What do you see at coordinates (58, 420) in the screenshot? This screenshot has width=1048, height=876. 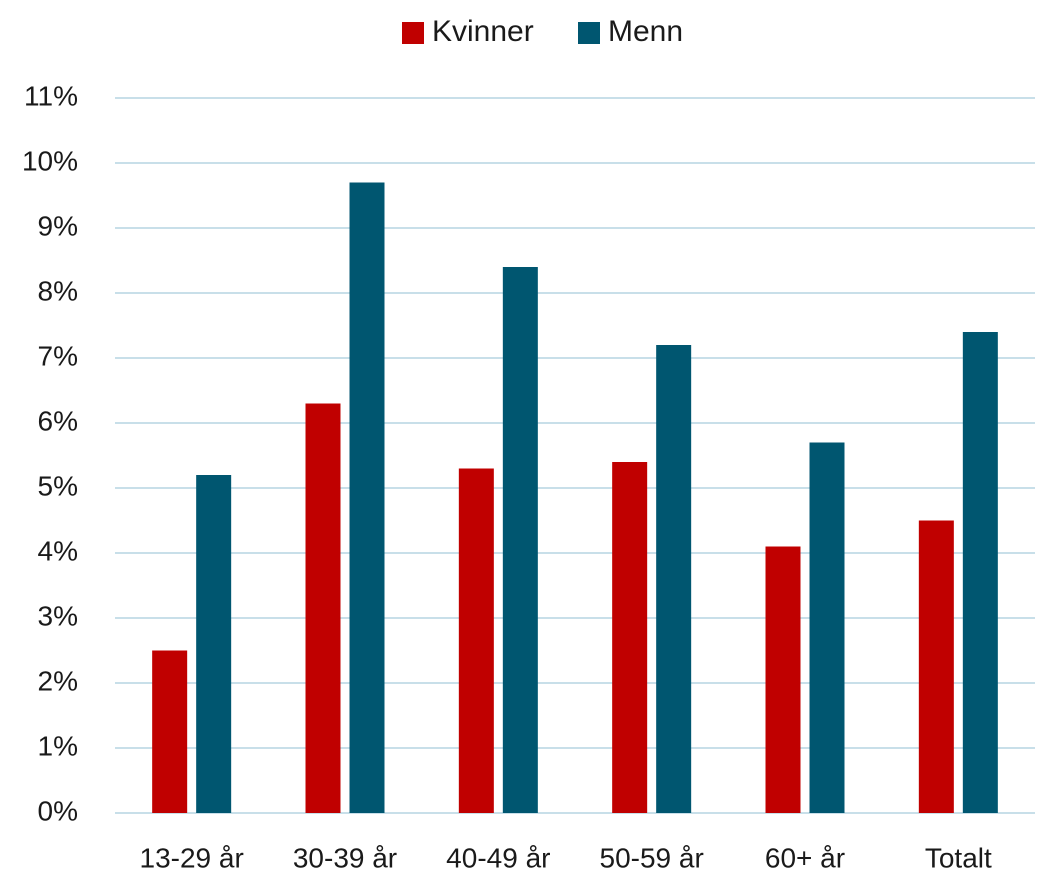 I see `y-tick-label: 6%` at bounding box center [58, 420].